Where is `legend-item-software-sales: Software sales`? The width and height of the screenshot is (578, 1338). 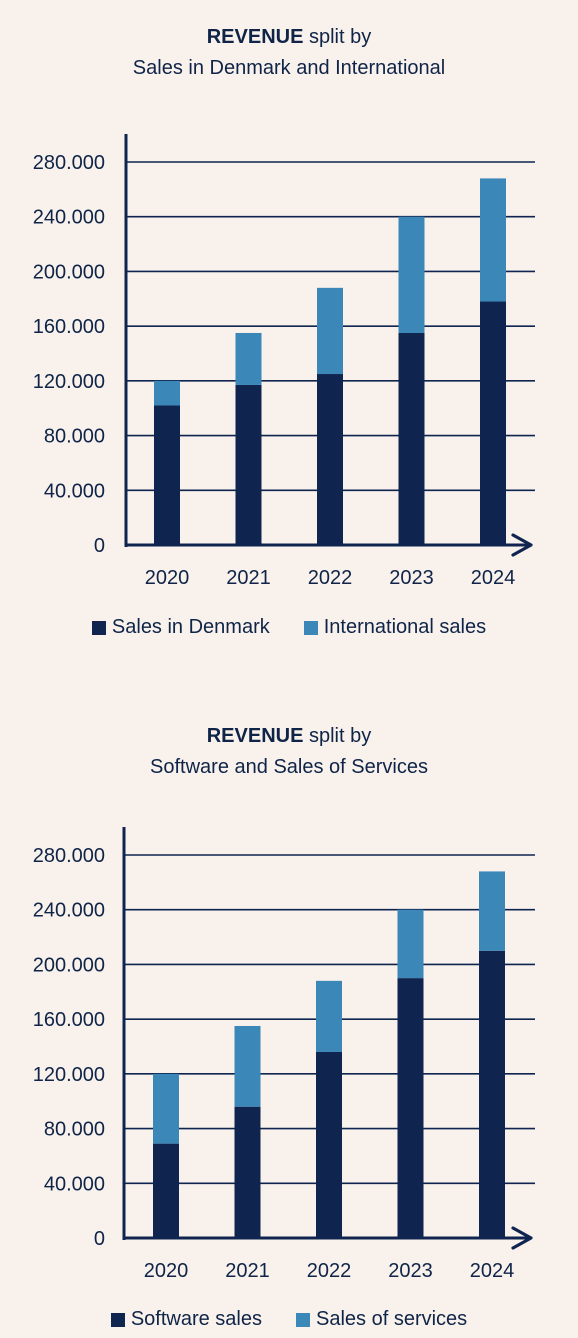 legend-item-software-sales: Software sales is located at coordinates (186, 1319).